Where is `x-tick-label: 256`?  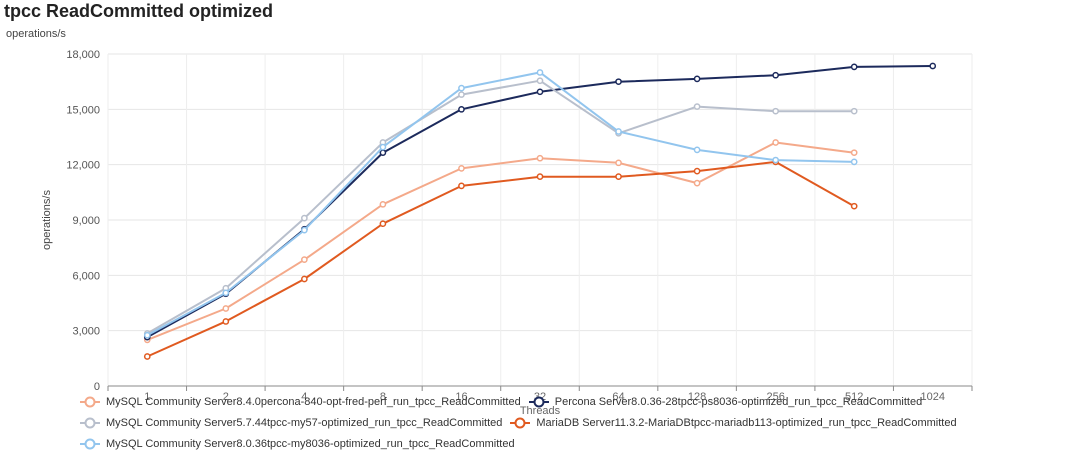 x-tick-label: 256 is located at coordinates (775, 397).